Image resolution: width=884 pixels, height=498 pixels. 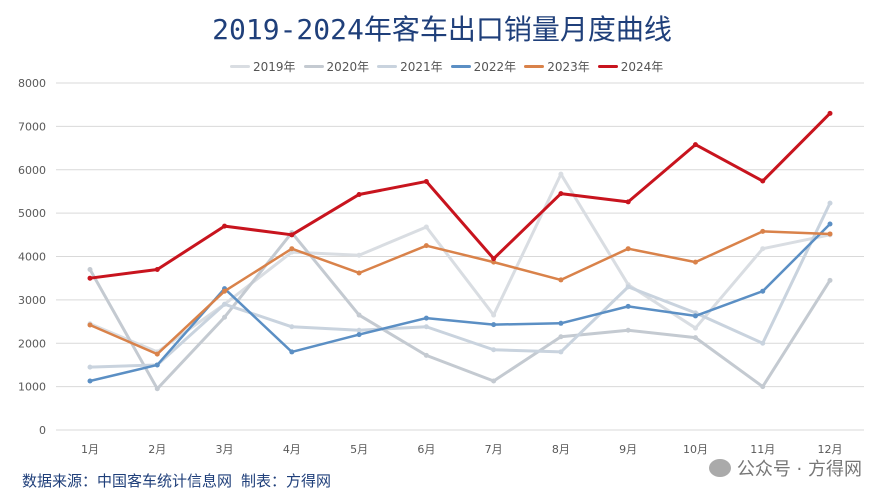 I want to click on watermark: 公众号 · 方得网, so click(x=785, y=468).